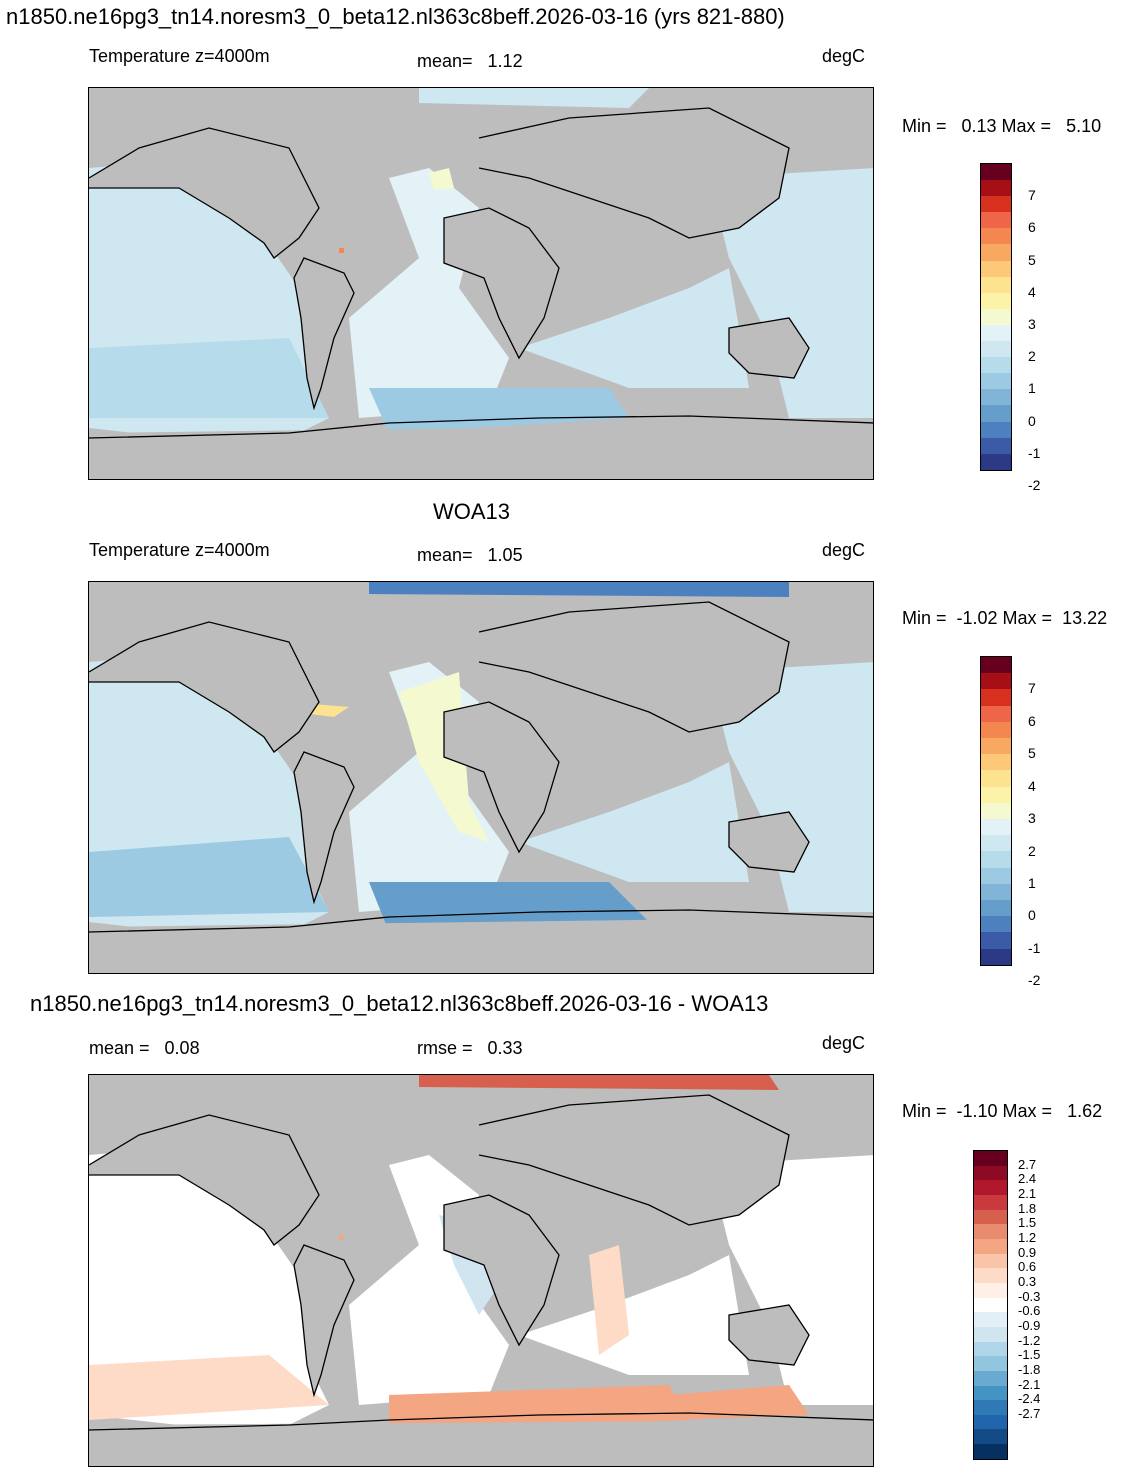 This screenshot has width=1127, height=1474. I want to click on panel3-mean: mean = 0.08, so click(144, 1048).